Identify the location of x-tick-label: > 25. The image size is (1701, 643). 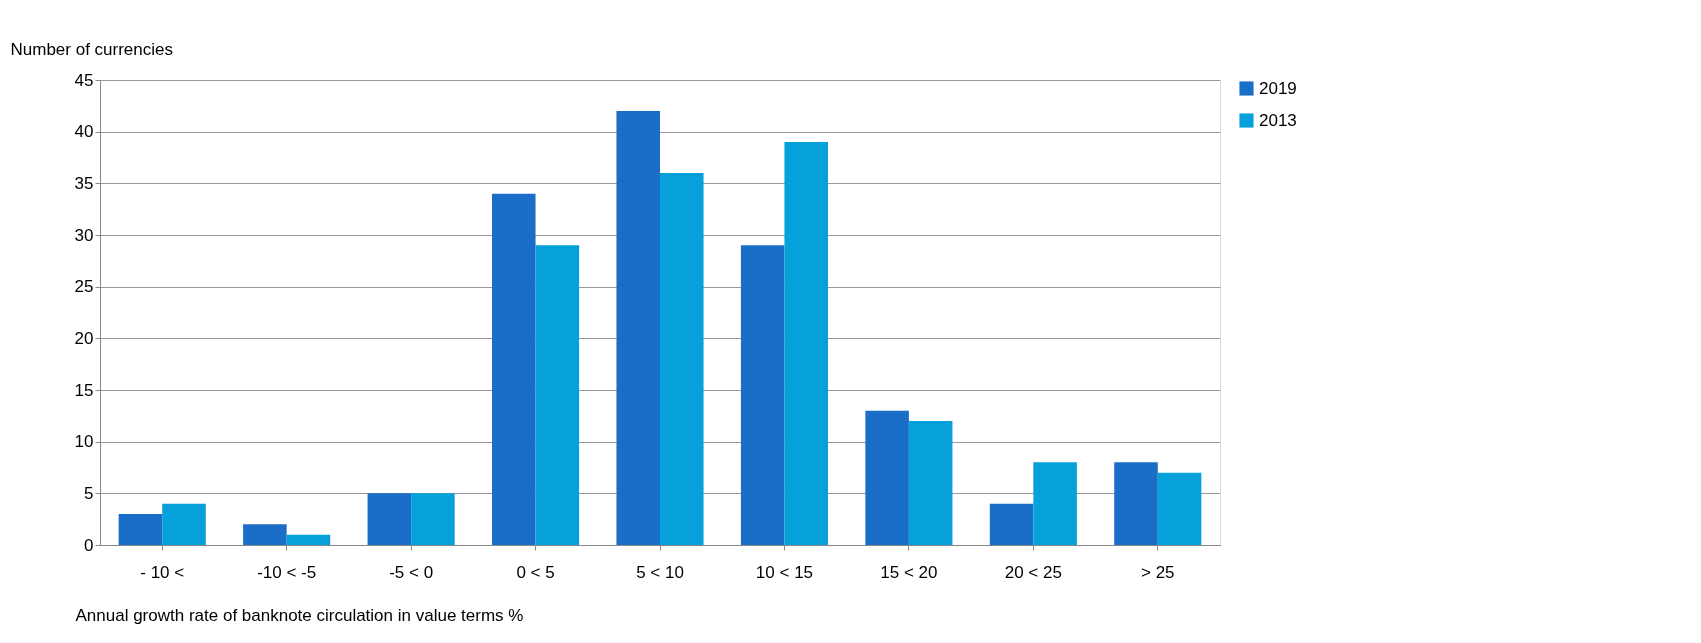
(1158, 572).